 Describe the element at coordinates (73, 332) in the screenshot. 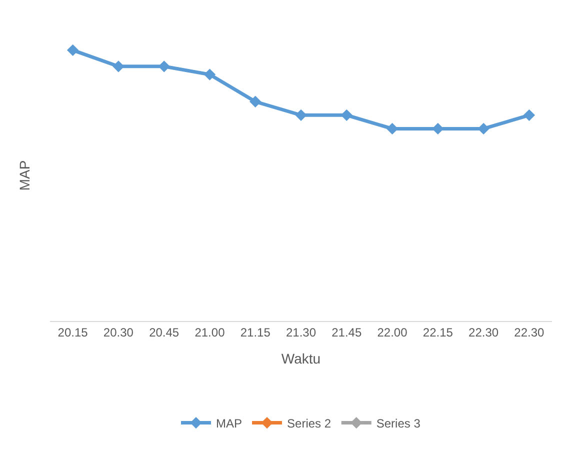

I see `x-tick-label: 20.15` at that location.